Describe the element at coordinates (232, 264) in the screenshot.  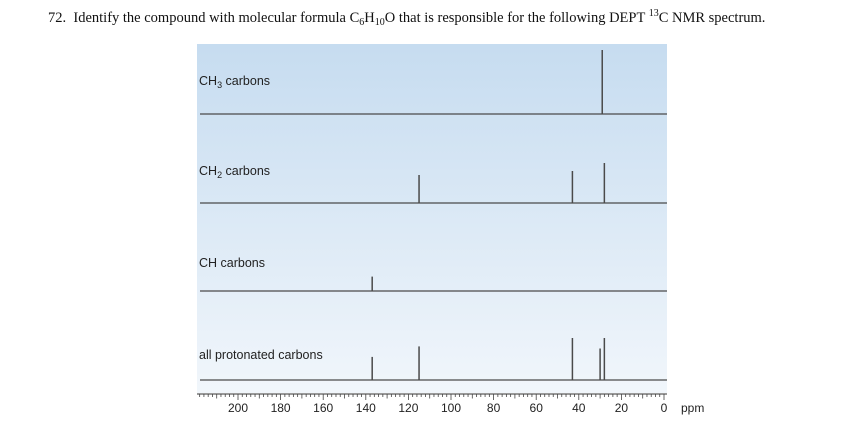
I see `panel-label-ch: CH carbons` at that location.